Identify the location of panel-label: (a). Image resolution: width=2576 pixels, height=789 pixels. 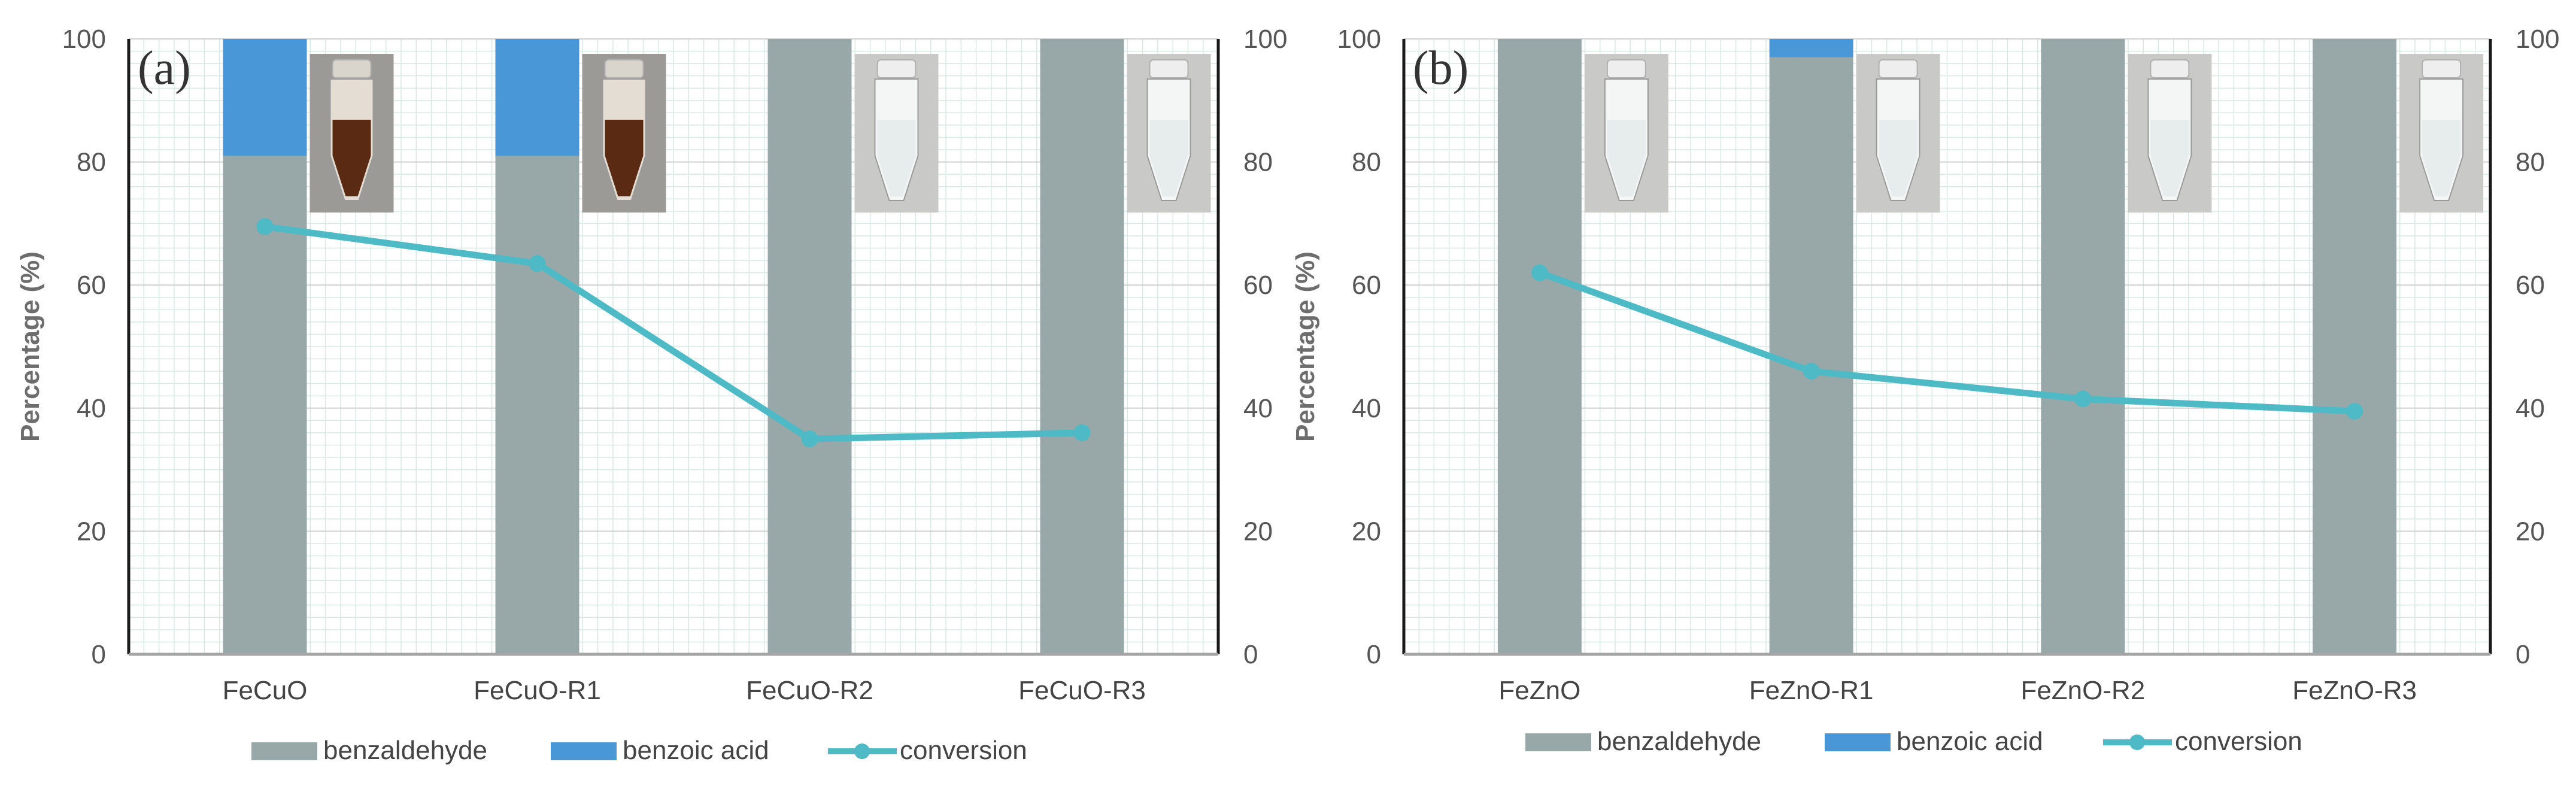
(164, 68).